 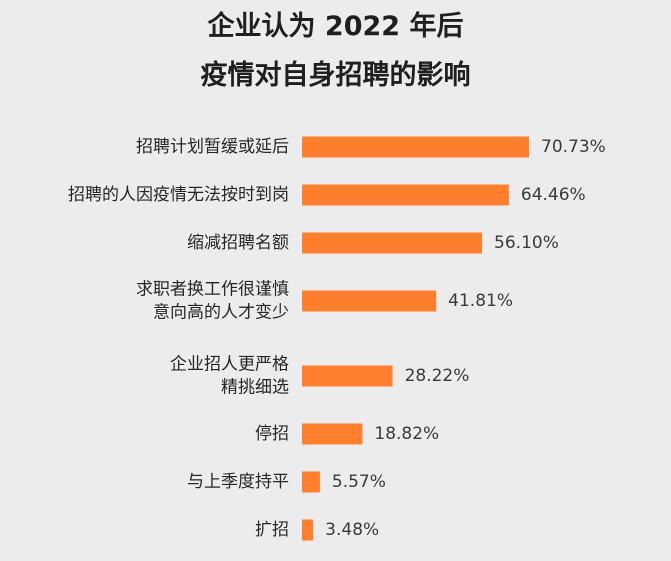 I want to click on value-label-6: 5.57%, so click(x=359, y=482).